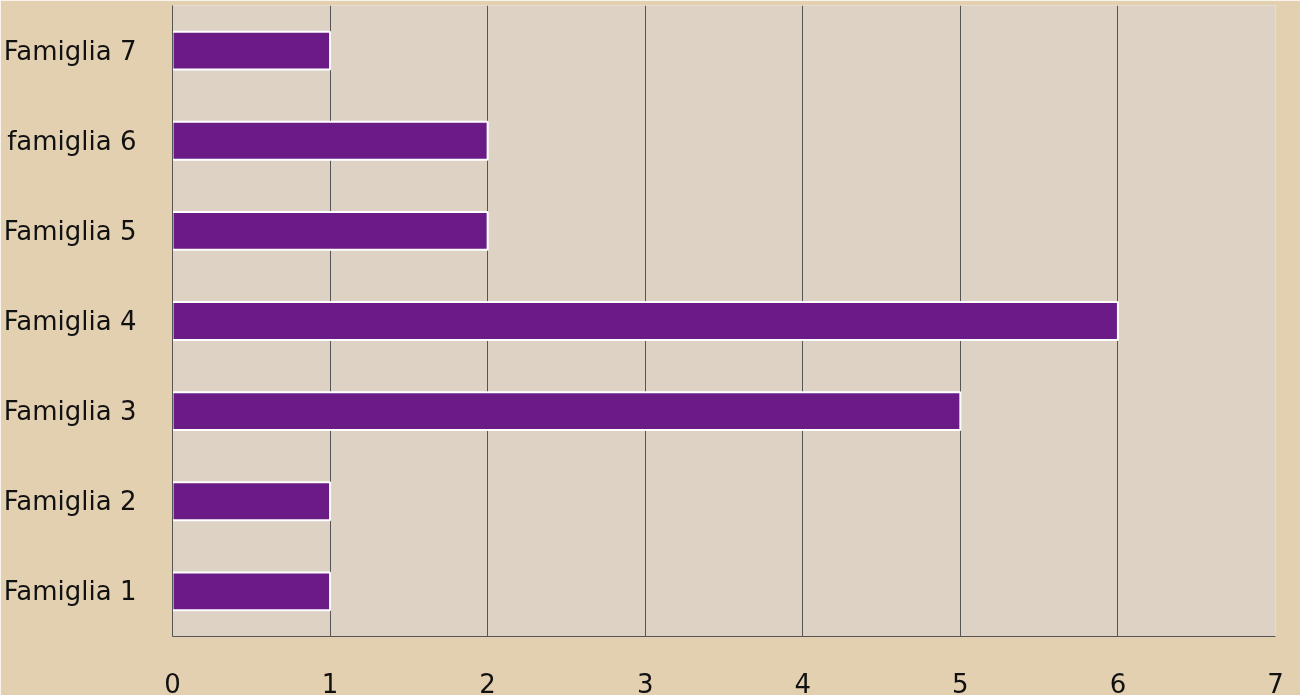 Image resolution: width=1307 pixels, height=699 pixels. What do you see at coordinates (1275, 683) in the screenshot?
I see `x-tick-label: 7` at bounding box center [1275, 683].